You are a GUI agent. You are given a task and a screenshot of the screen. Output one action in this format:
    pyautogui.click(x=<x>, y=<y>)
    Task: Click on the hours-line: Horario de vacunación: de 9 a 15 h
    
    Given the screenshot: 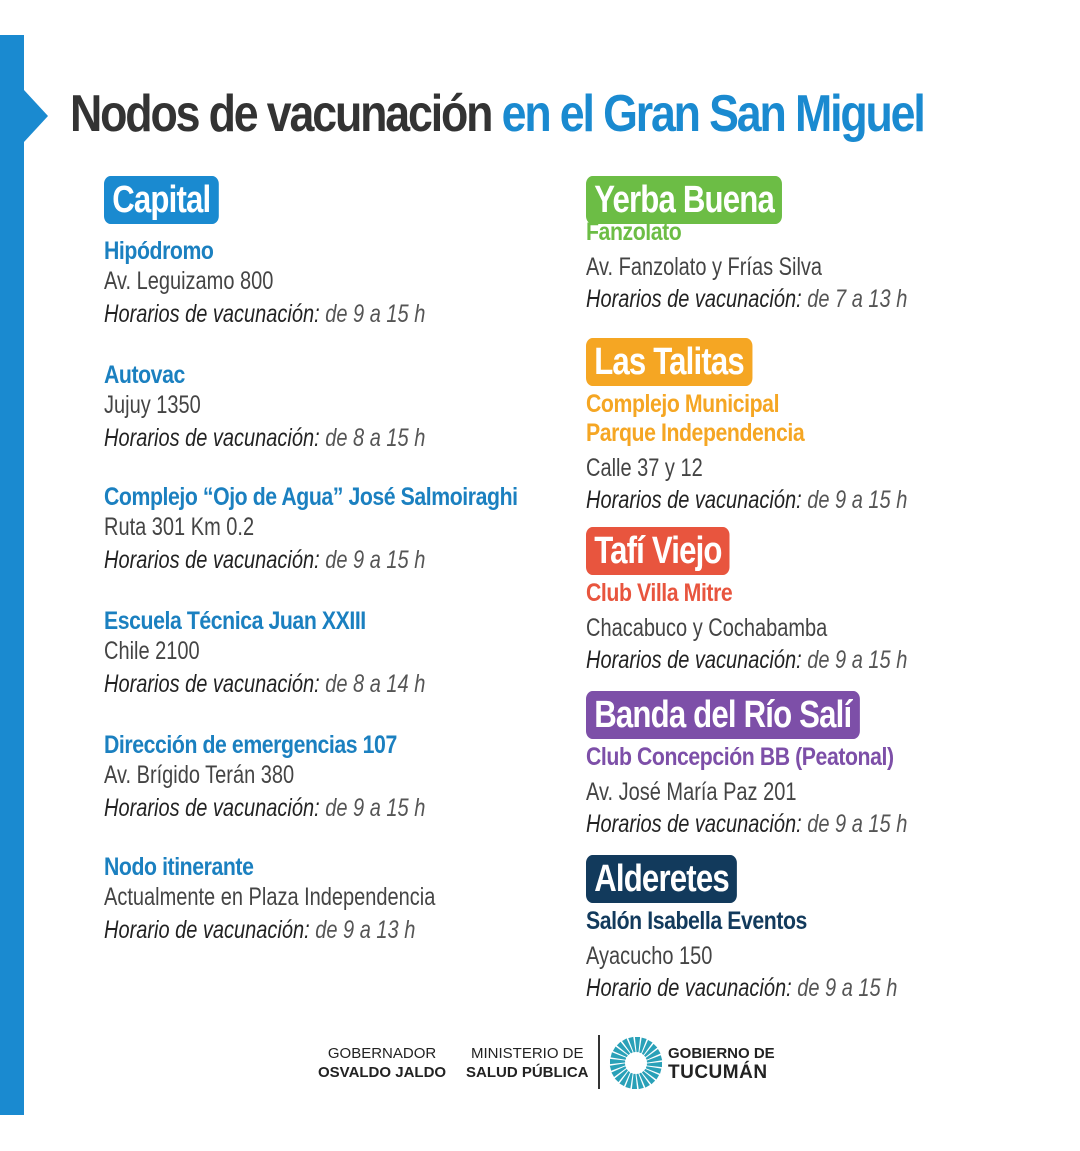 What is the action you would take?
    pyautogui.click(x=741, y=988)
    